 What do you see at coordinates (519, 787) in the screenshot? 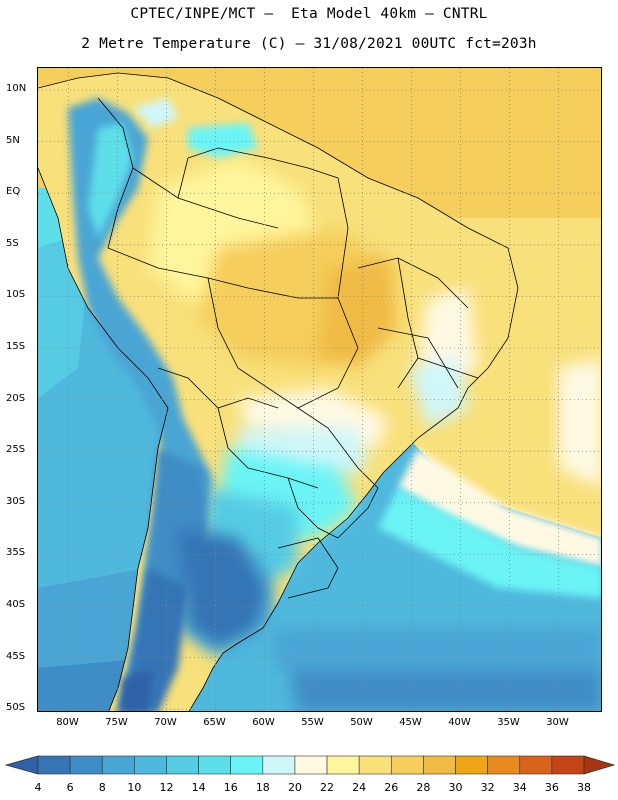
I see `colorbar-label: 34` at bounding box center [519, 787].